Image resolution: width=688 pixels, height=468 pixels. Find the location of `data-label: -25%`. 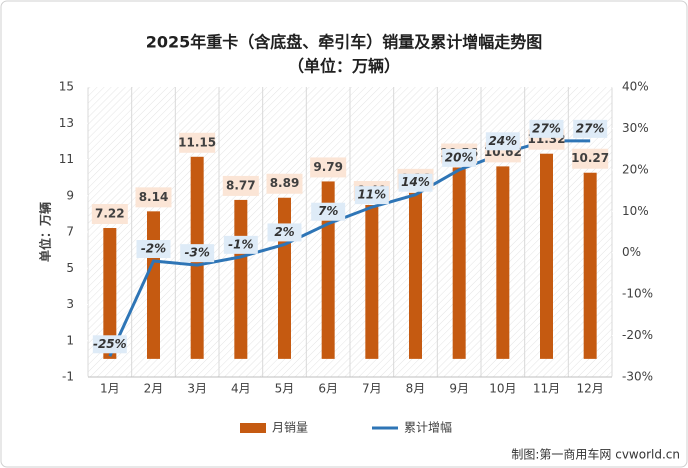

data-label: -25% is located at coordinates (110, 344).